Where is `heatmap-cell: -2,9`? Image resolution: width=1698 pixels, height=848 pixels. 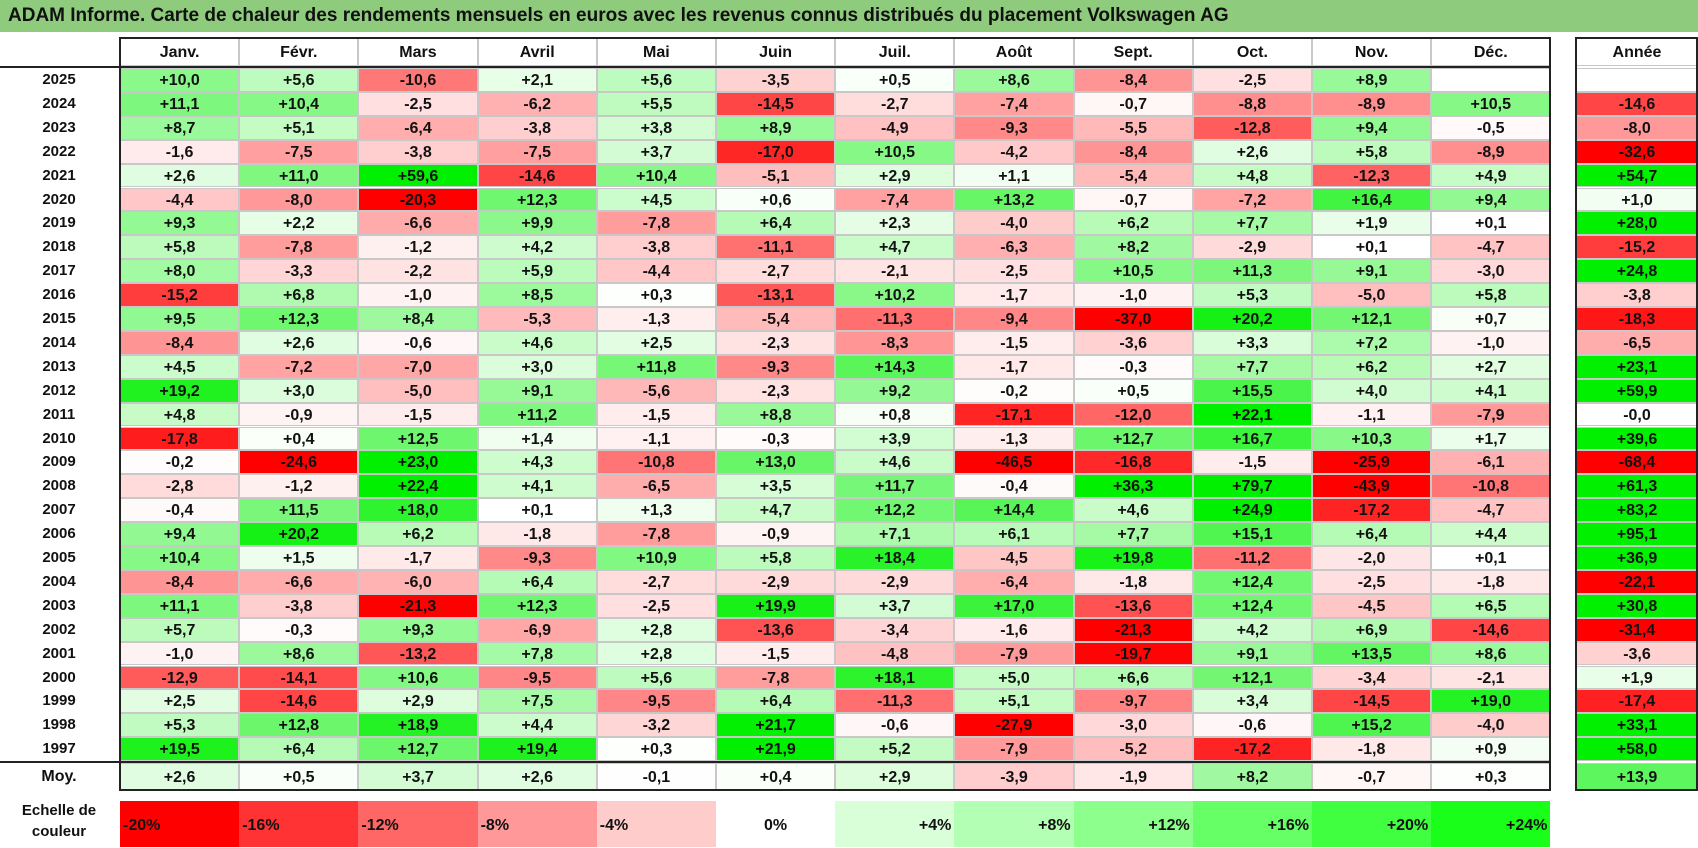 heatmap-cell: -2,9 is located at coordinates (1252, 247).